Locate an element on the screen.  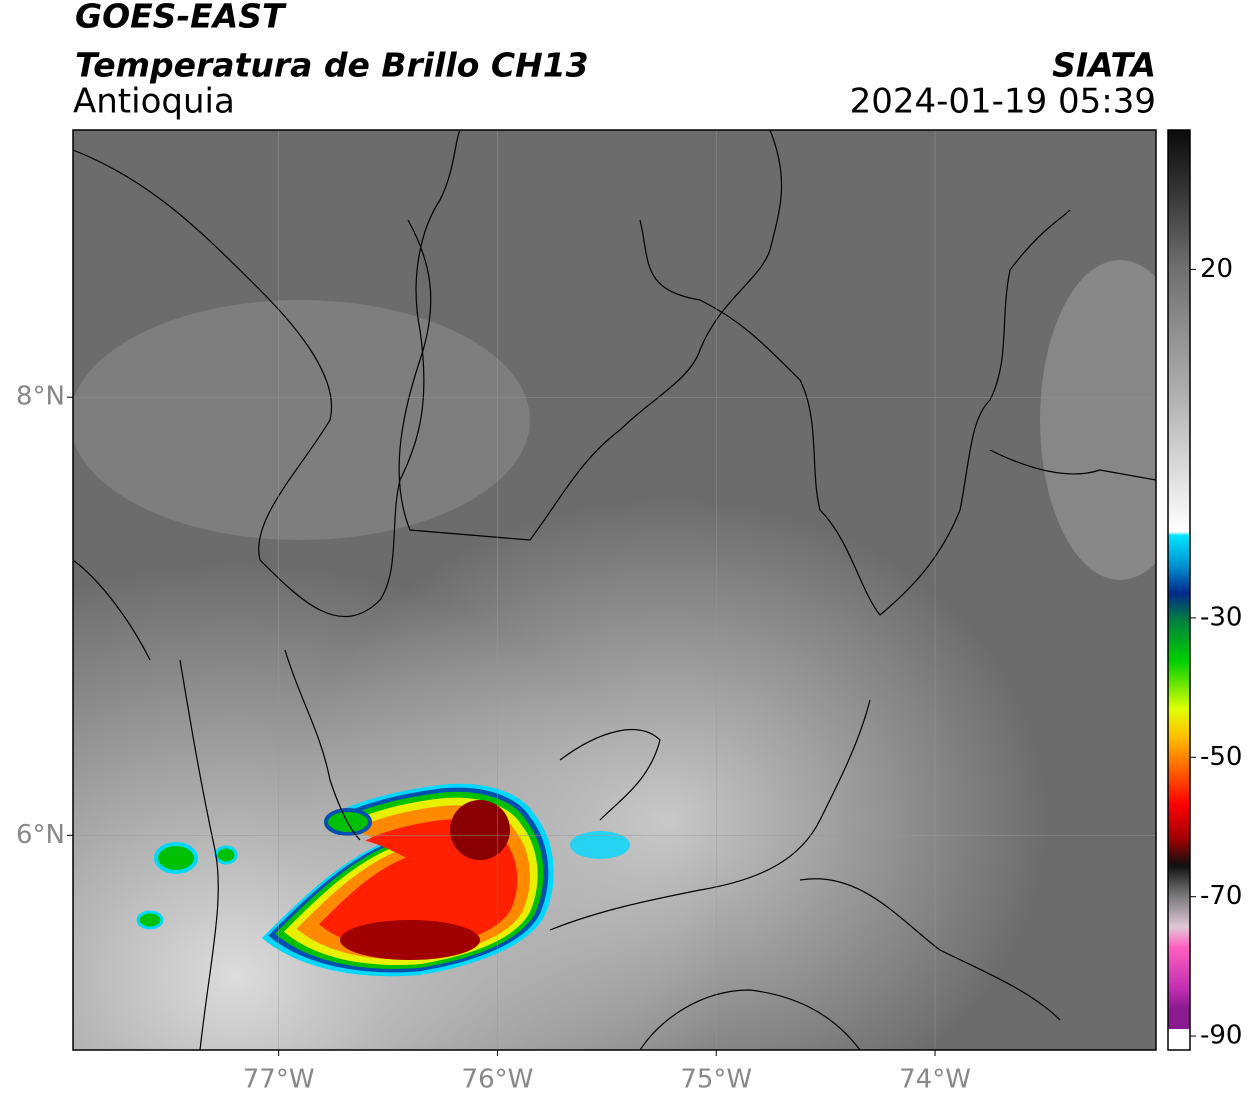
colorbar-tick-label: -90 is located at coordinates (1221, 1036).